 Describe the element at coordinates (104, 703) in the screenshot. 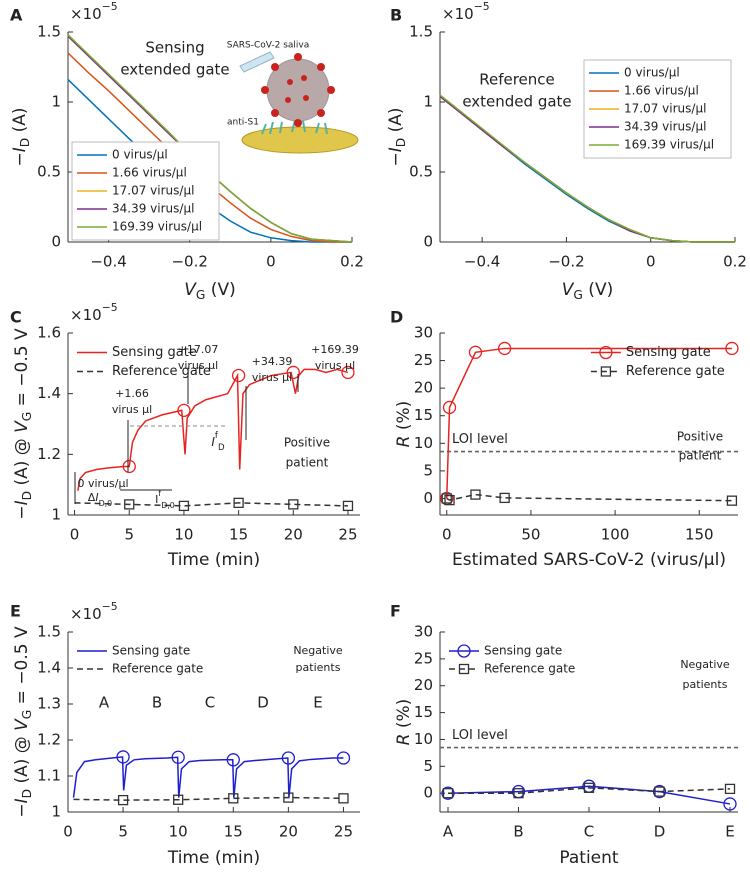

I see `annotation: A` at that location.